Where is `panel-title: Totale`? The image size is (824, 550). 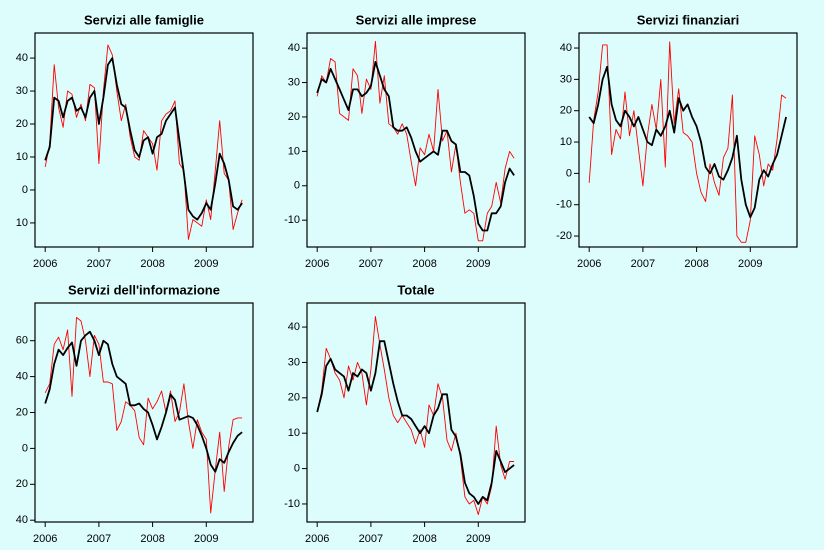
panel-title: Totale is located at coordinates (415, 289).